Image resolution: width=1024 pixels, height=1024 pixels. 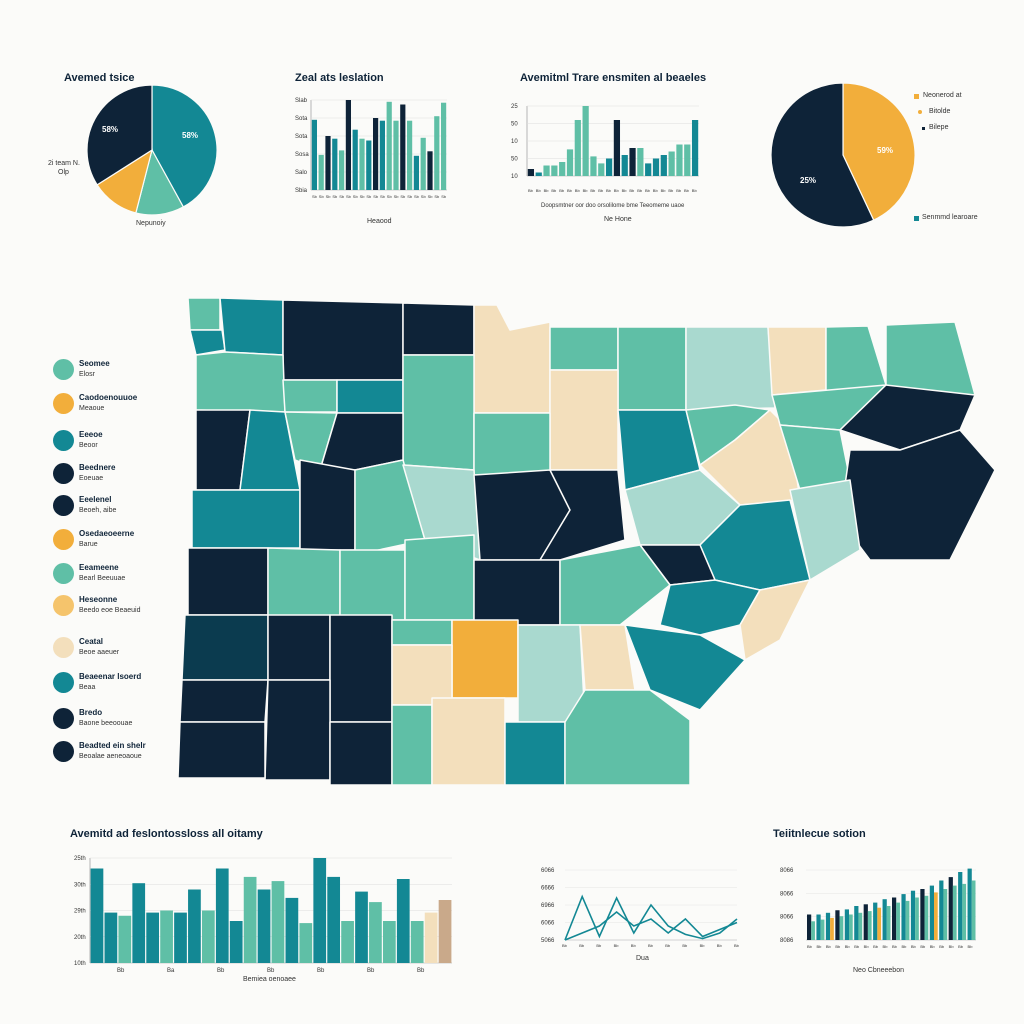 I want to click on pie-right-legend: Neonerod at Bitolde Bilepe, so click(x=954, y=112).